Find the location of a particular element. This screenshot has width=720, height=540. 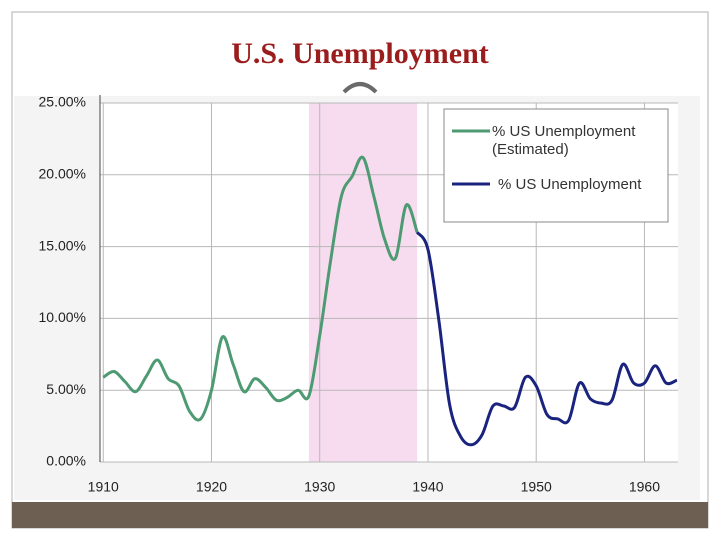

y-tick-label: 15.00% is located at coordinates (62, 245).